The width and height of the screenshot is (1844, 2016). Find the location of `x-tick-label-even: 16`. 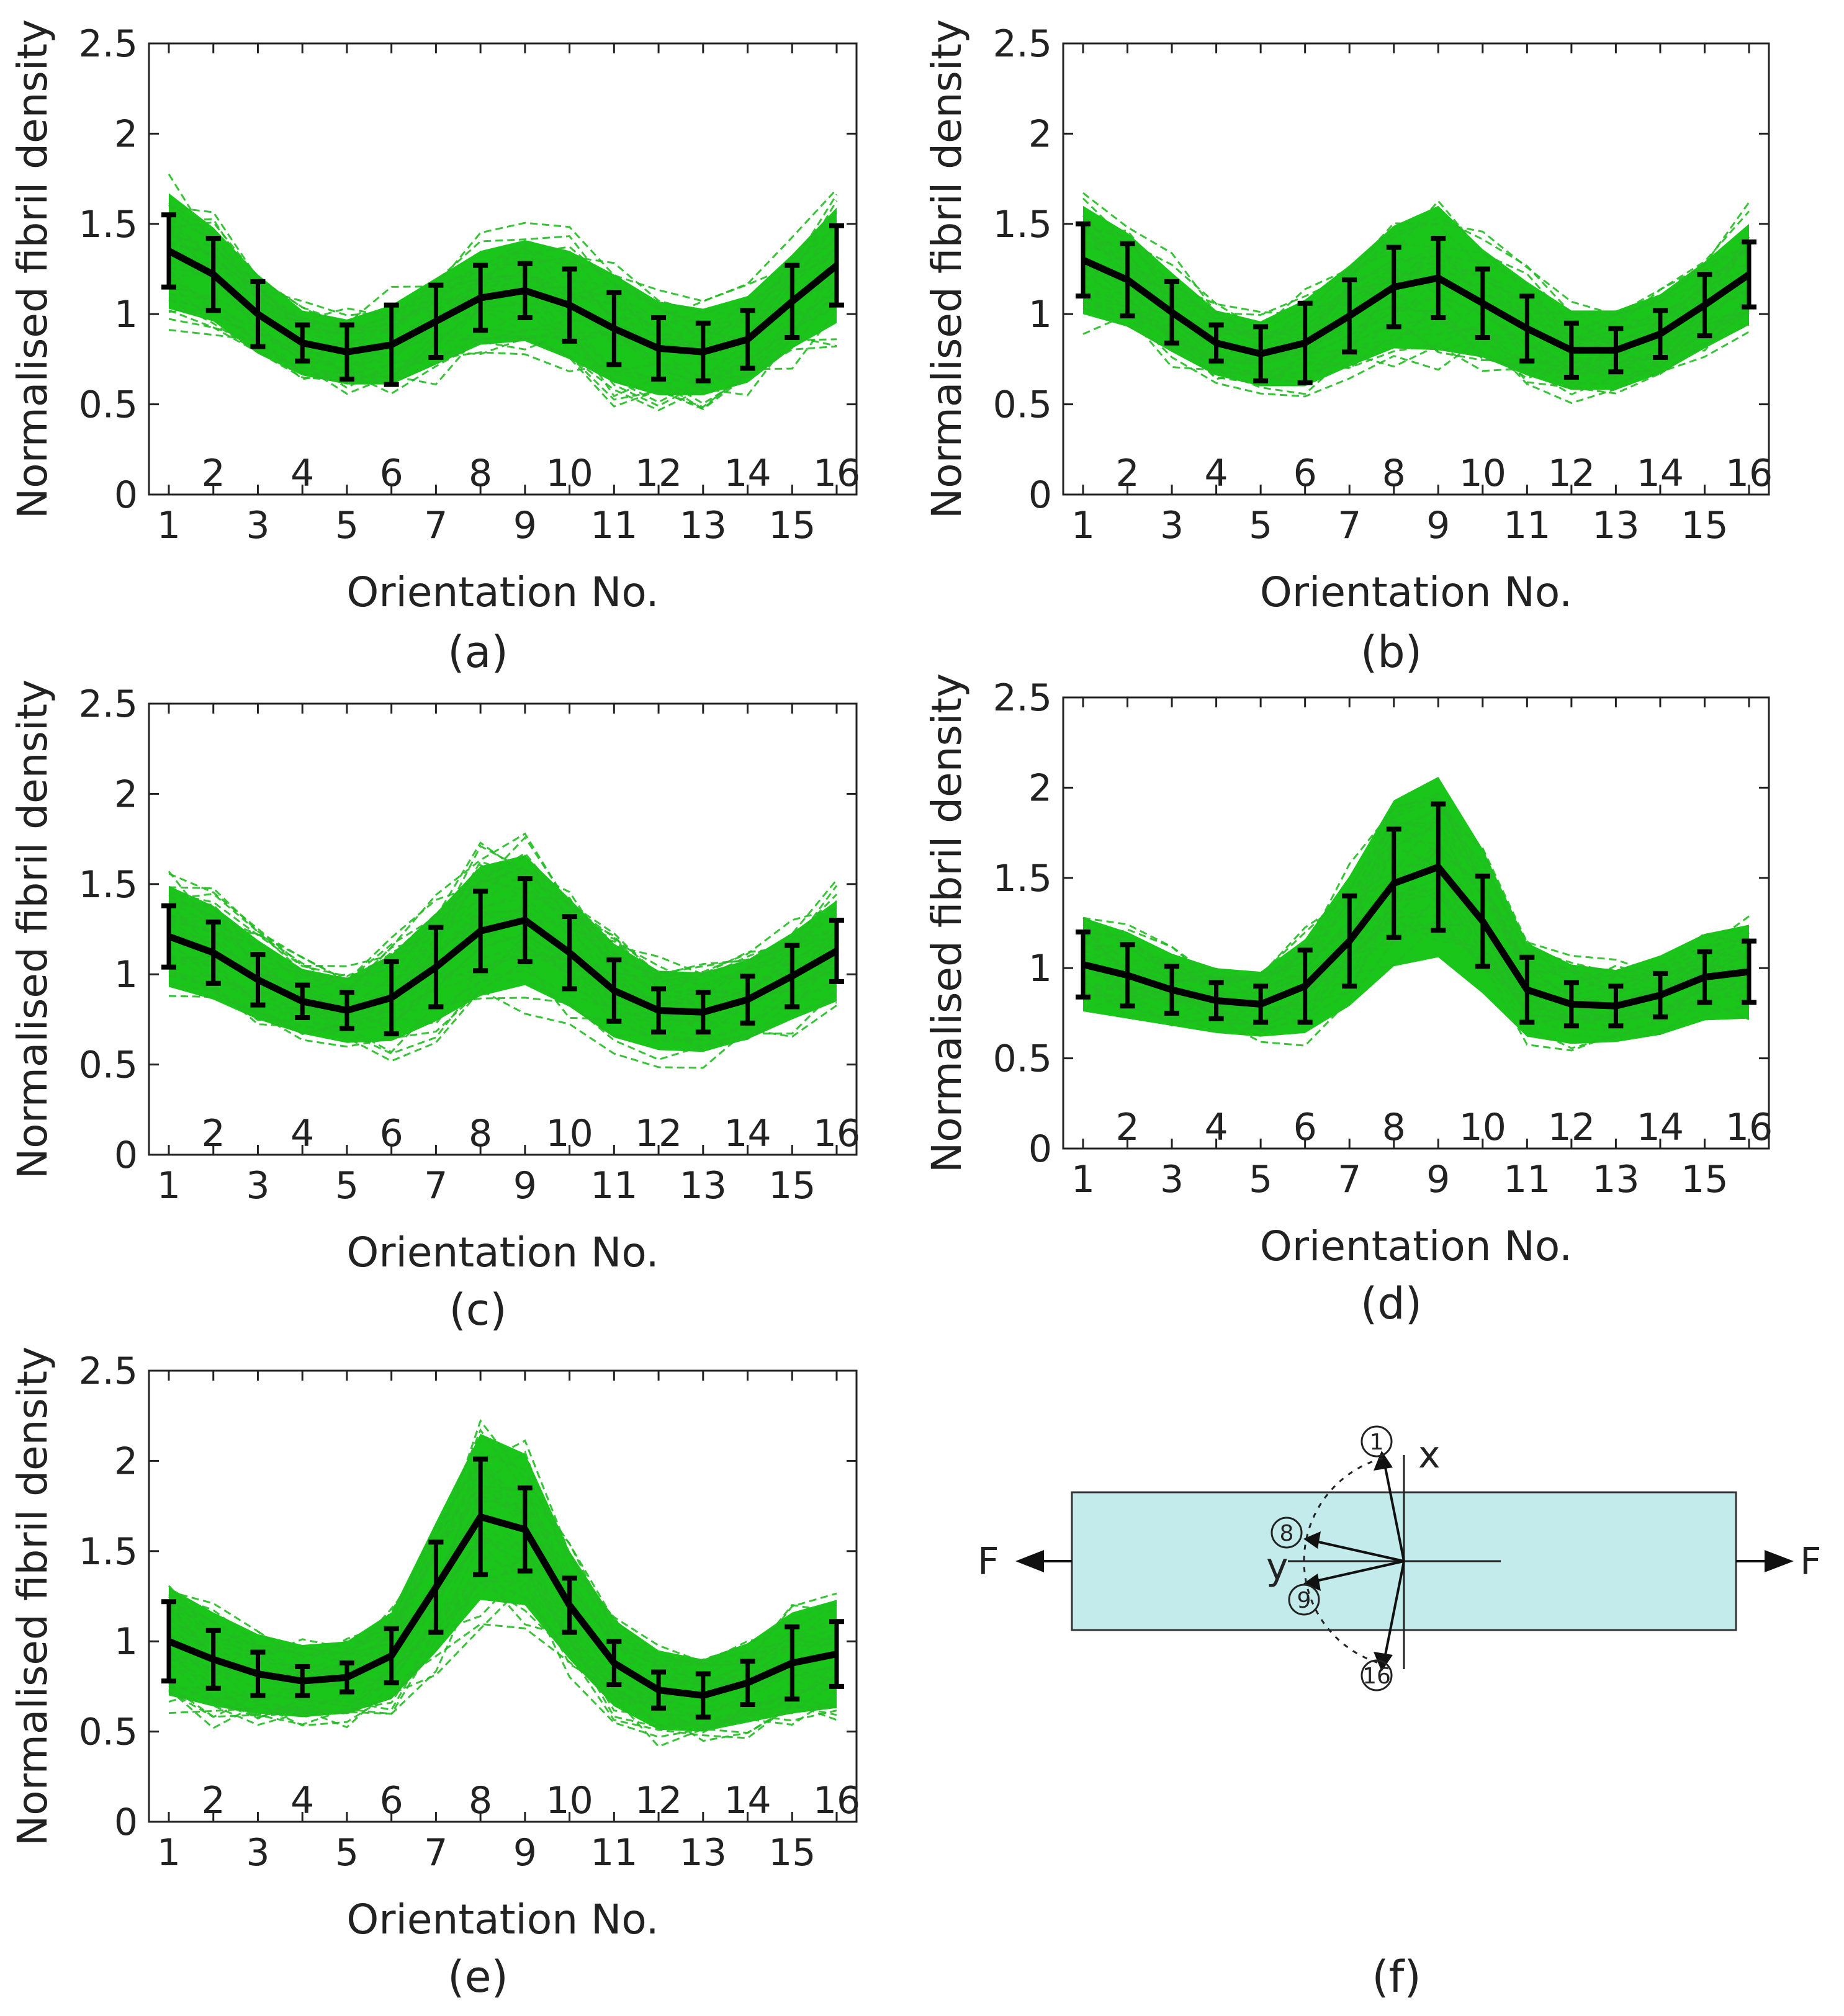

x-tick-label-even: 16 is located at coordinates (1749, 1127).